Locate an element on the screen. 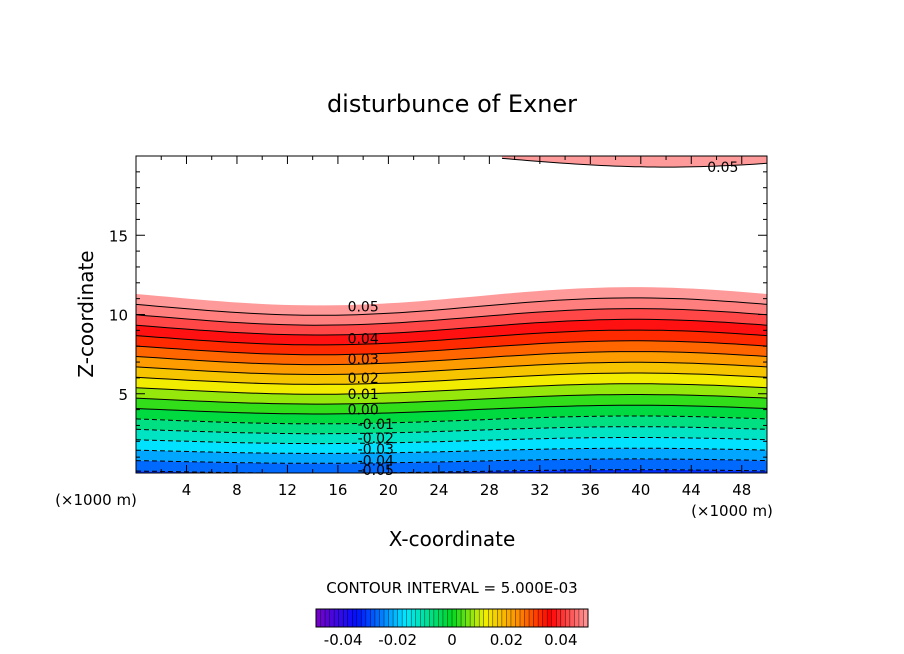  contour-label: -0.02 is located at coordinates (376, 439).